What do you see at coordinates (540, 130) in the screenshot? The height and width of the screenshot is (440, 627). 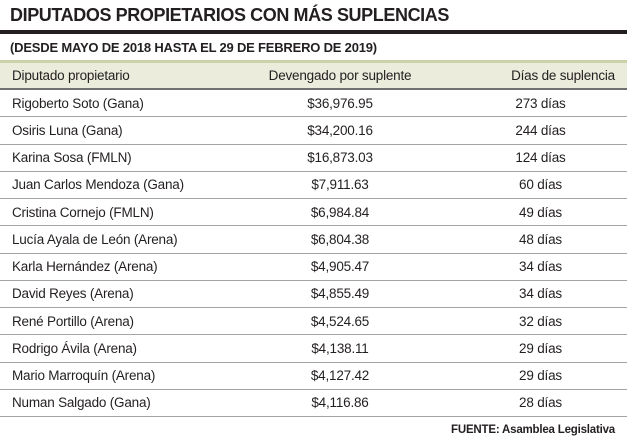 I see `dias-cell: 244 días` at bounding box center [540, 130].